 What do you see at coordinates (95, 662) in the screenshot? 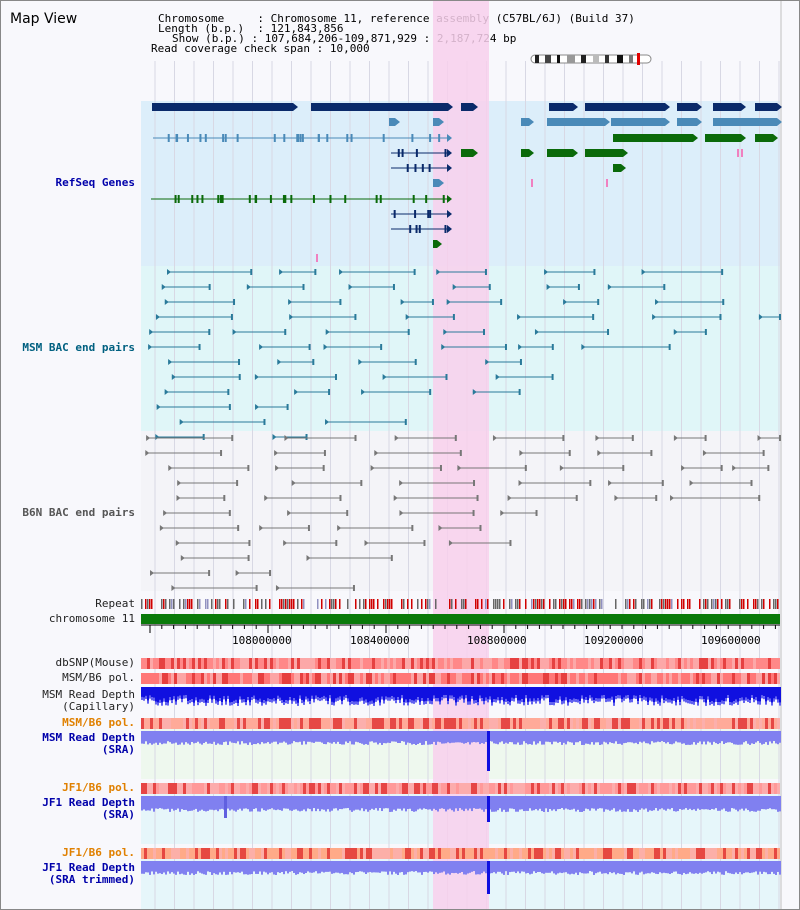
I see `dbsnp-label: dbSNP(Mouse)` at bounding box center [95, 662].